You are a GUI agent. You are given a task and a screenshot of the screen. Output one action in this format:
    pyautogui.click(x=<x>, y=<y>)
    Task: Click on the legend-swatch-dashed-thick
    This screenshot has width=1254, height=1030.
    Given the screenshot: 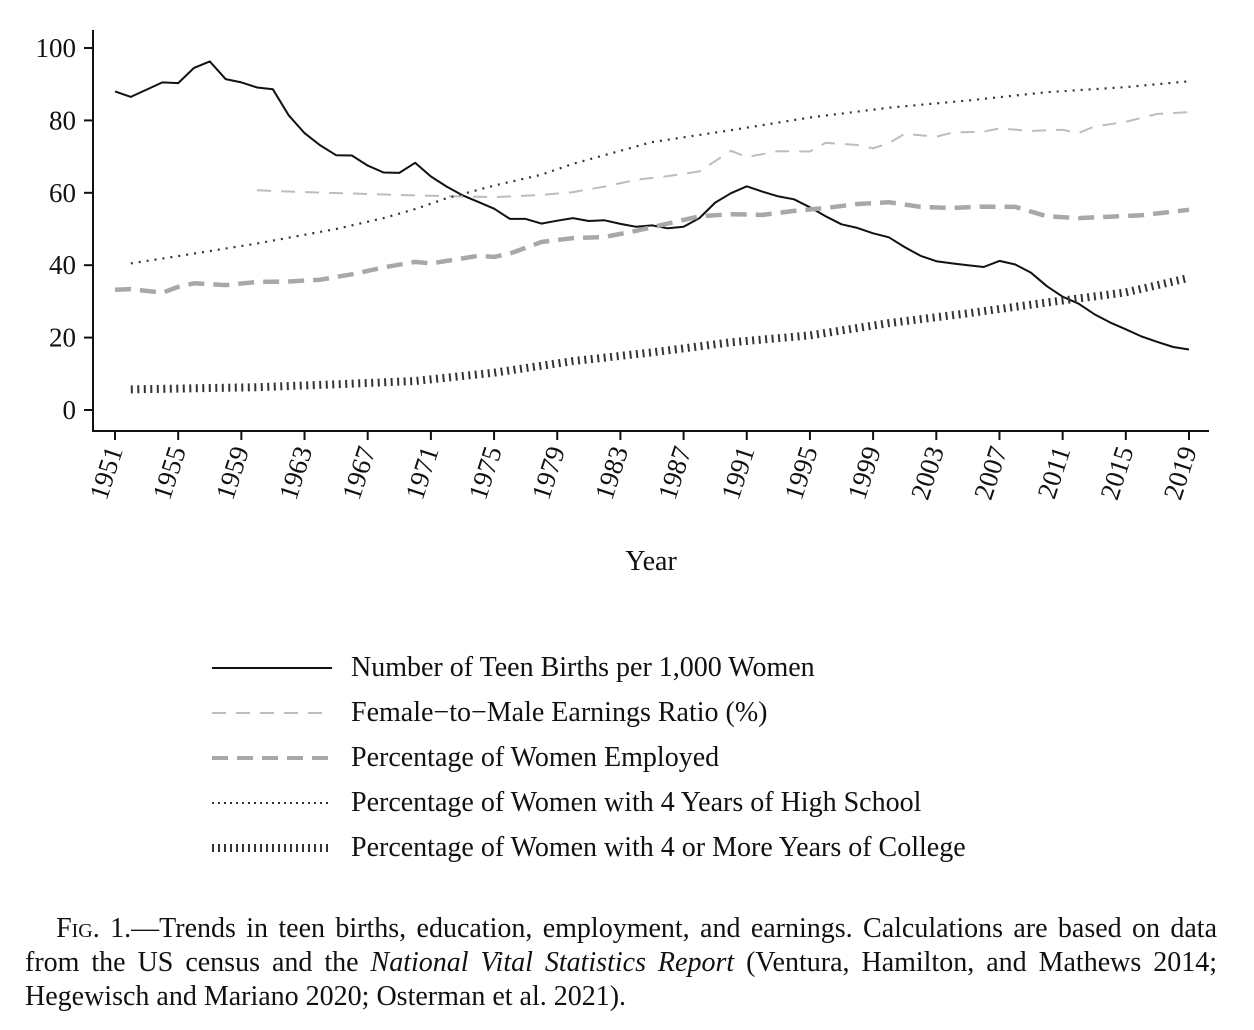 What is the action you would take?
    pyautogui.click(x=272, y=757)
    